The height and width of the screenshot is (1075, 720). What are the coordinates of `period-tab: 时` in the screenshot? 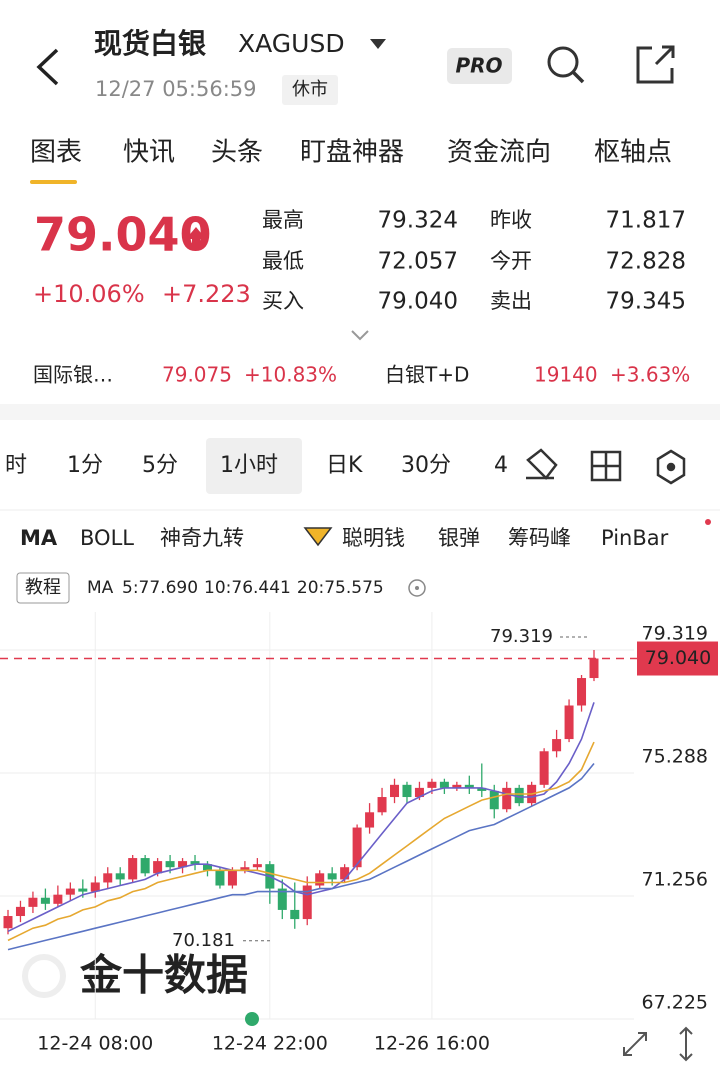 It's located at (16, 465).